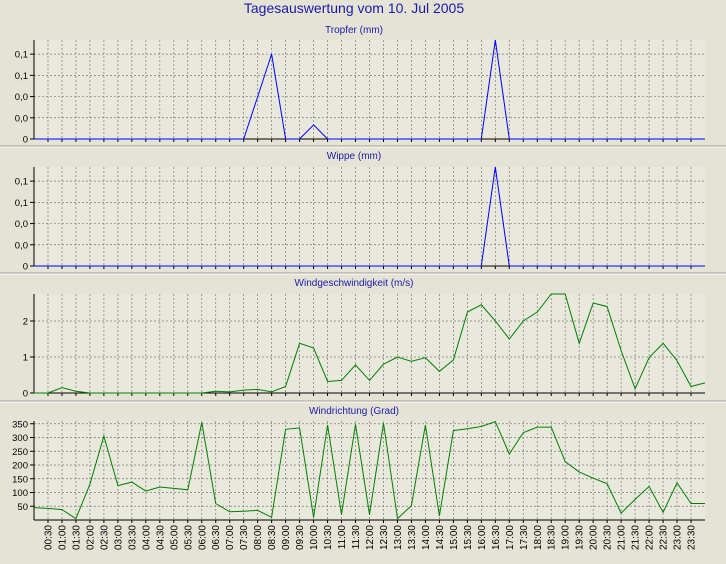  I want to click on y-tick-label: 2, so click(25, 322).